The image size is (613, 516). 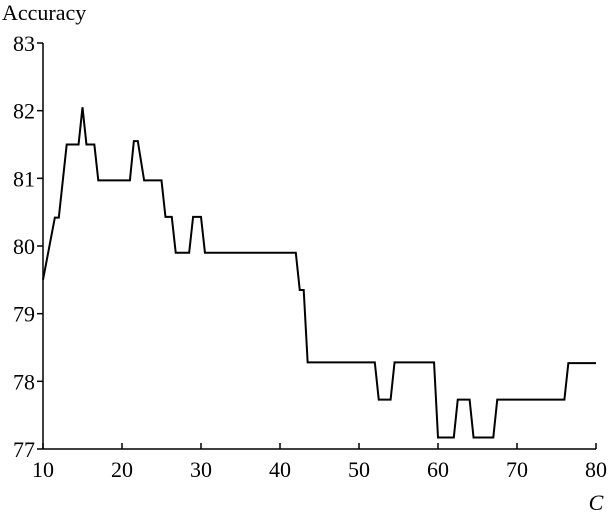 What do you see at coordinates (596, 502) in the screenshot?
I see `x-axis-label: C` at bounding box center [596, 502].